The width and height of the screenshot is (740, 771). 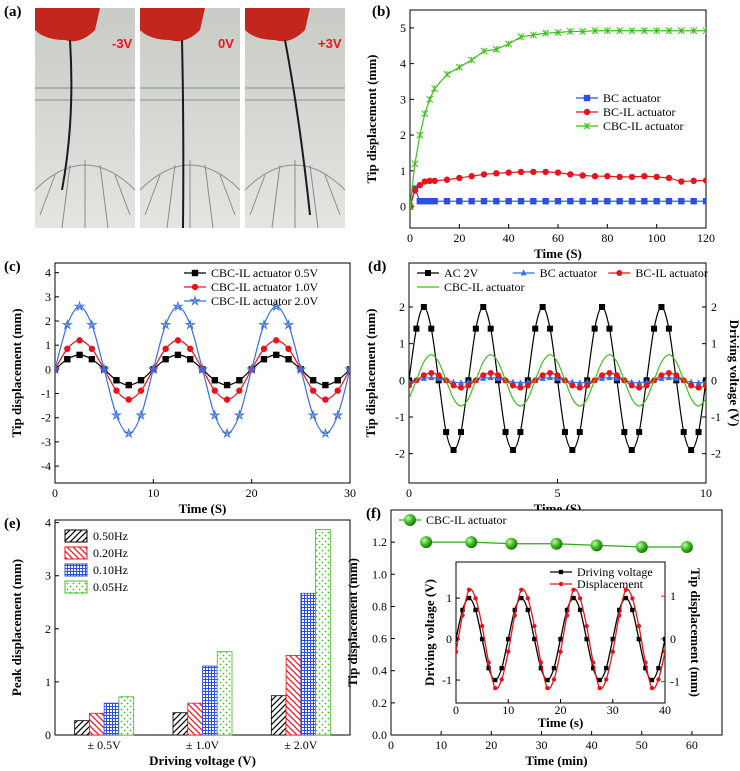 I want to click on y2-tick-label: 0, so click(x=673, y=639).